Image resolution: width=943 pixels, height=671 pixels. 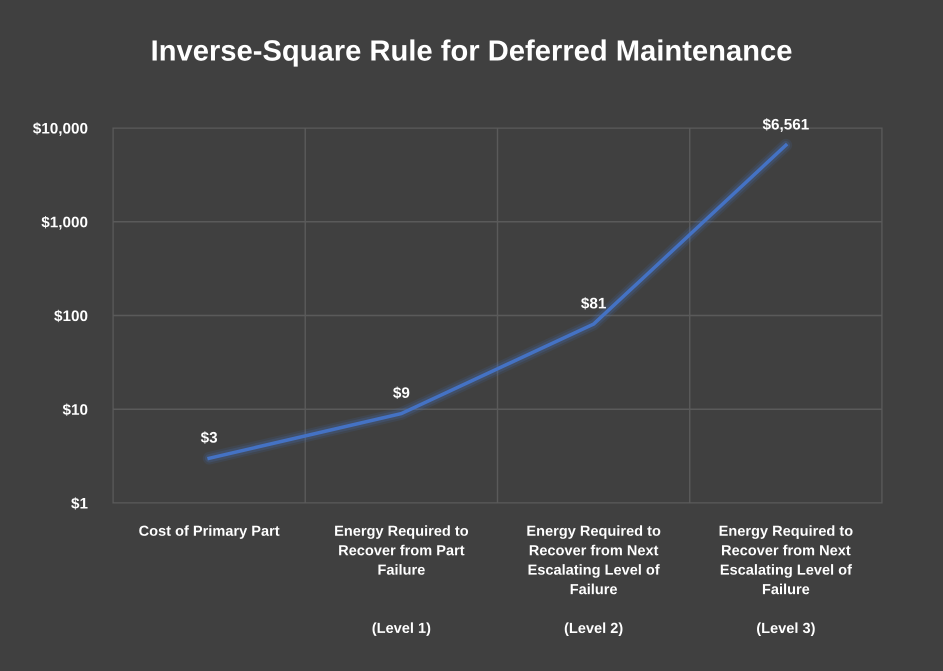 What do you see at coordinates (209, 532) in the screenshot?
I see `x-tick-label: Cost of Primary Part` at bounding box center [209, 532].